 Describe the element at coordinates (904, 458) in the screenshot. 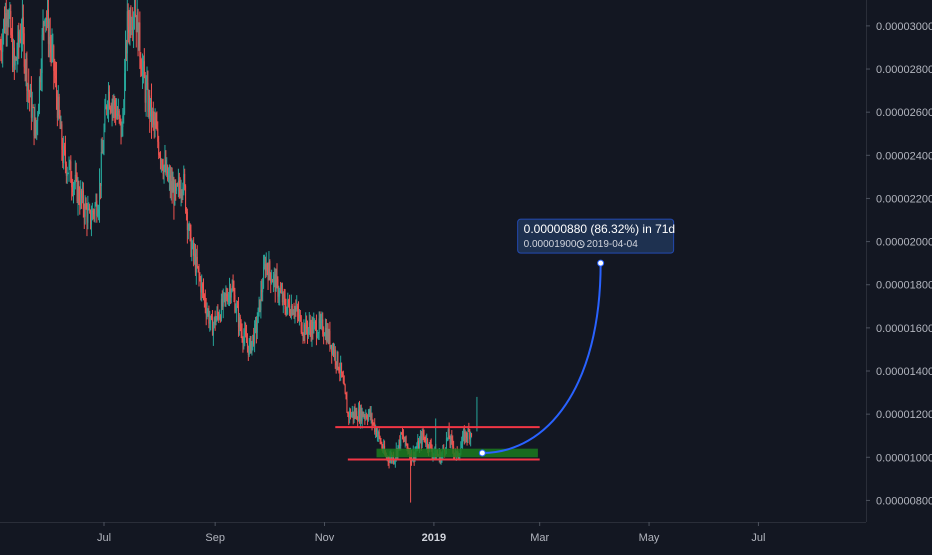

I see `price-tick-label: 0.00001000` at that location.